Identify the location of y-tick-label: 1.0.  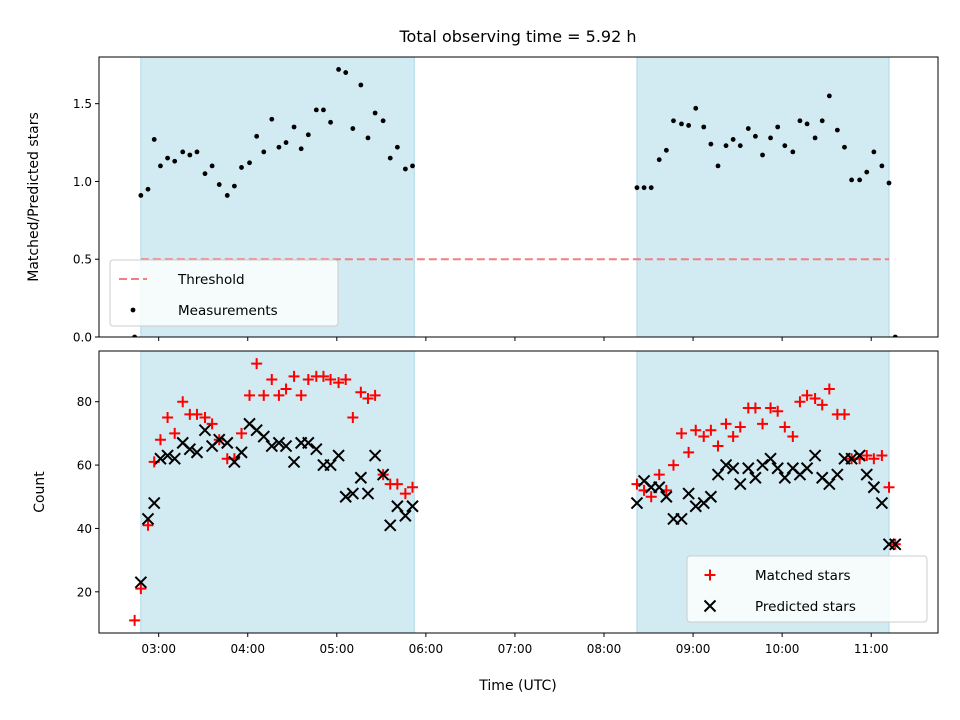
(82, 182).